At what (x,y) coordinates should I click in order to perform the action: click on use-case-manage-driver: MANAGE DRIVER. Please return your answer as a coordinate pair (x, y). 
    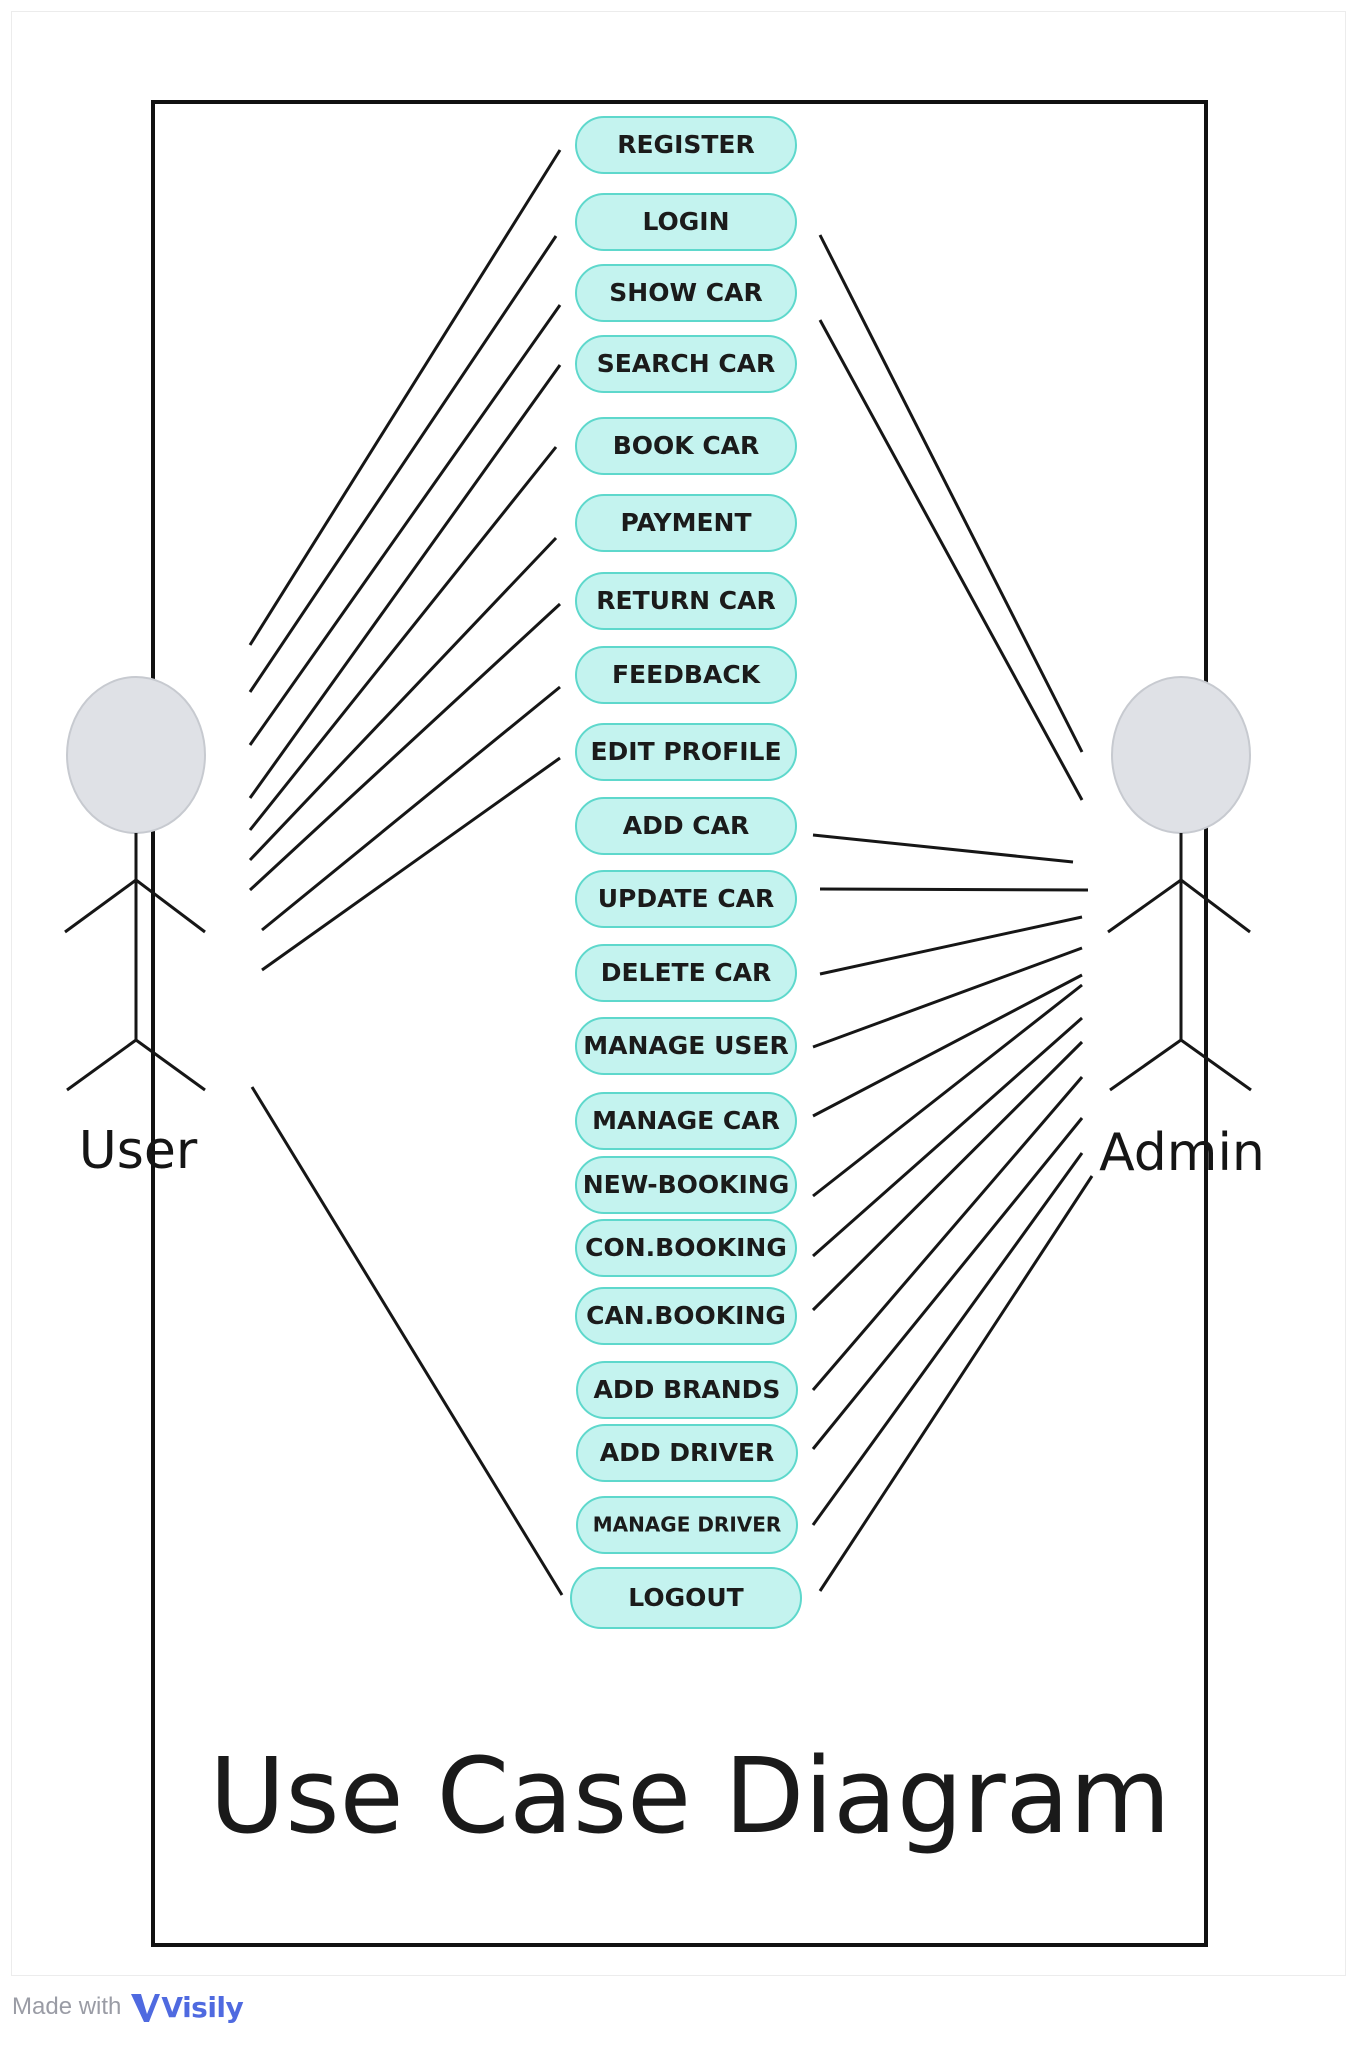
    Looking at the image, I should click on (687, 1525).